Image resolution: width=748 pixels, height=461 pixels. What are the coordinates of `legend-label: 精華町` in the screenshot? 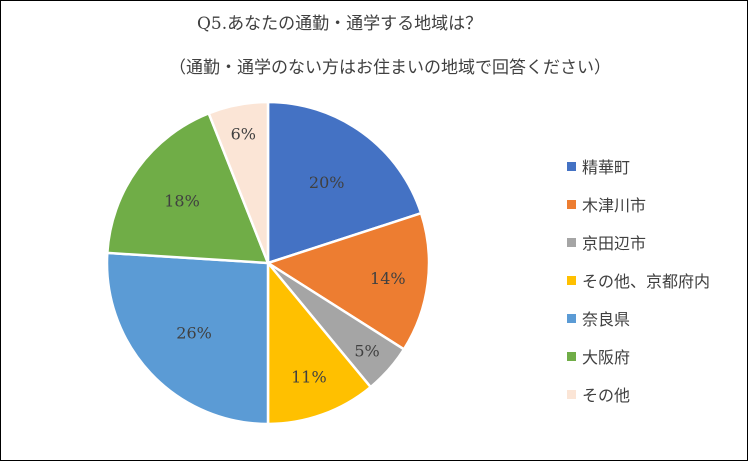 It's located at (606, 167).